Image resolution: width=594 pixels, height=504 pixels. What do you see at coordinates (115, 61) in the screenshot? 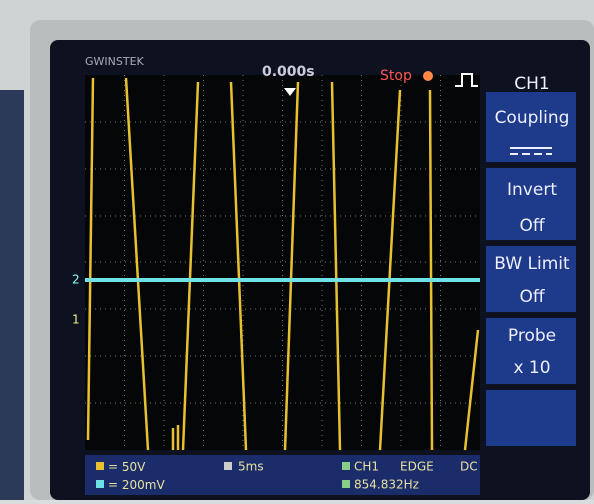
I see `brand: GWINSTEK` at bounding box center [115, 61].